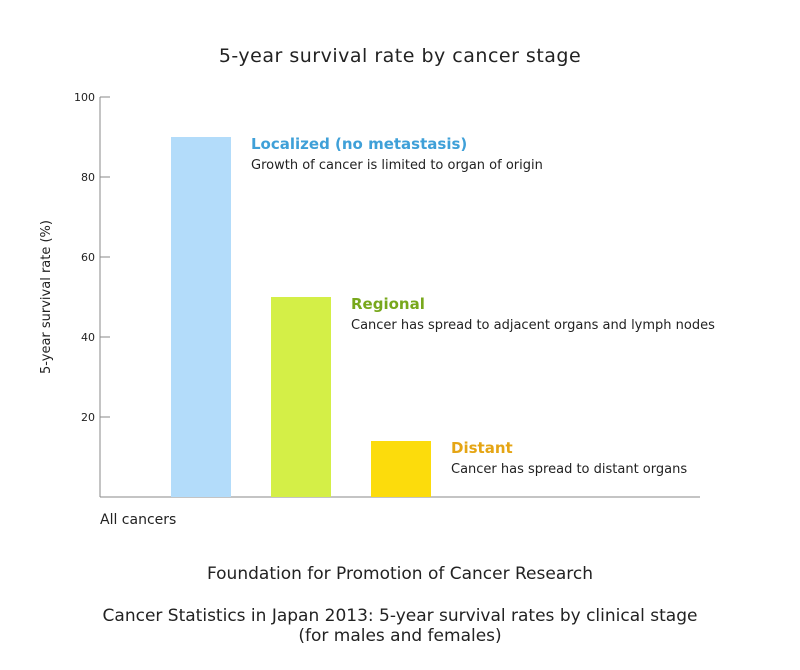  What do you see at coordinates (88, 417) in the screenshot?
I see `y-tick-label: 20` at bounding box center [88, 417].